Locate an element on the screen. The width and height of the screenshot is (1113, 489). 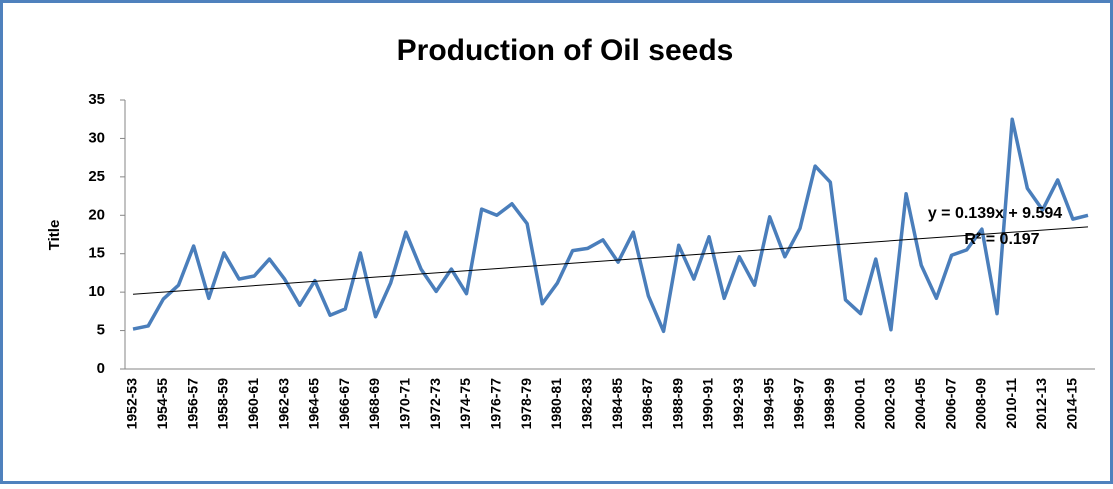
y-tick-label: 15 is located at coordinates (96, 253).